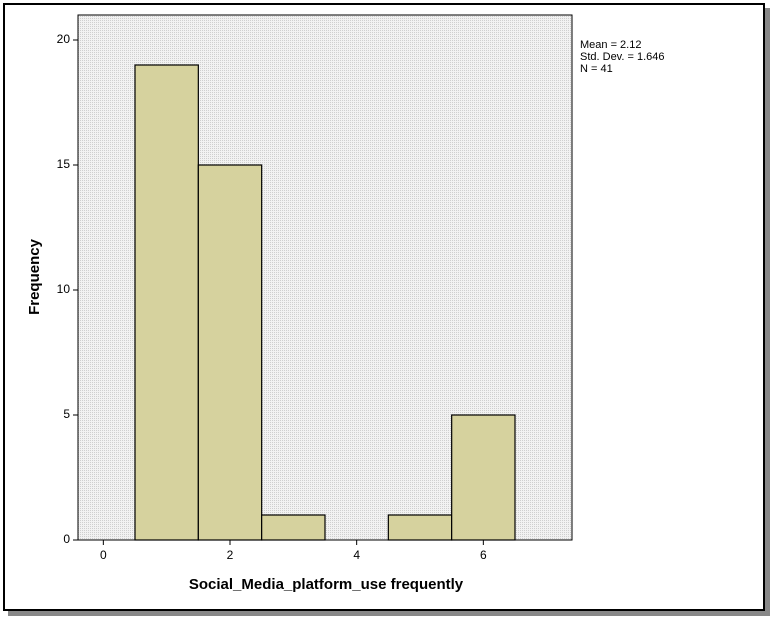  I want to click on x-axis-title: Social_Media_platform_use frequently, so click(326, 584).